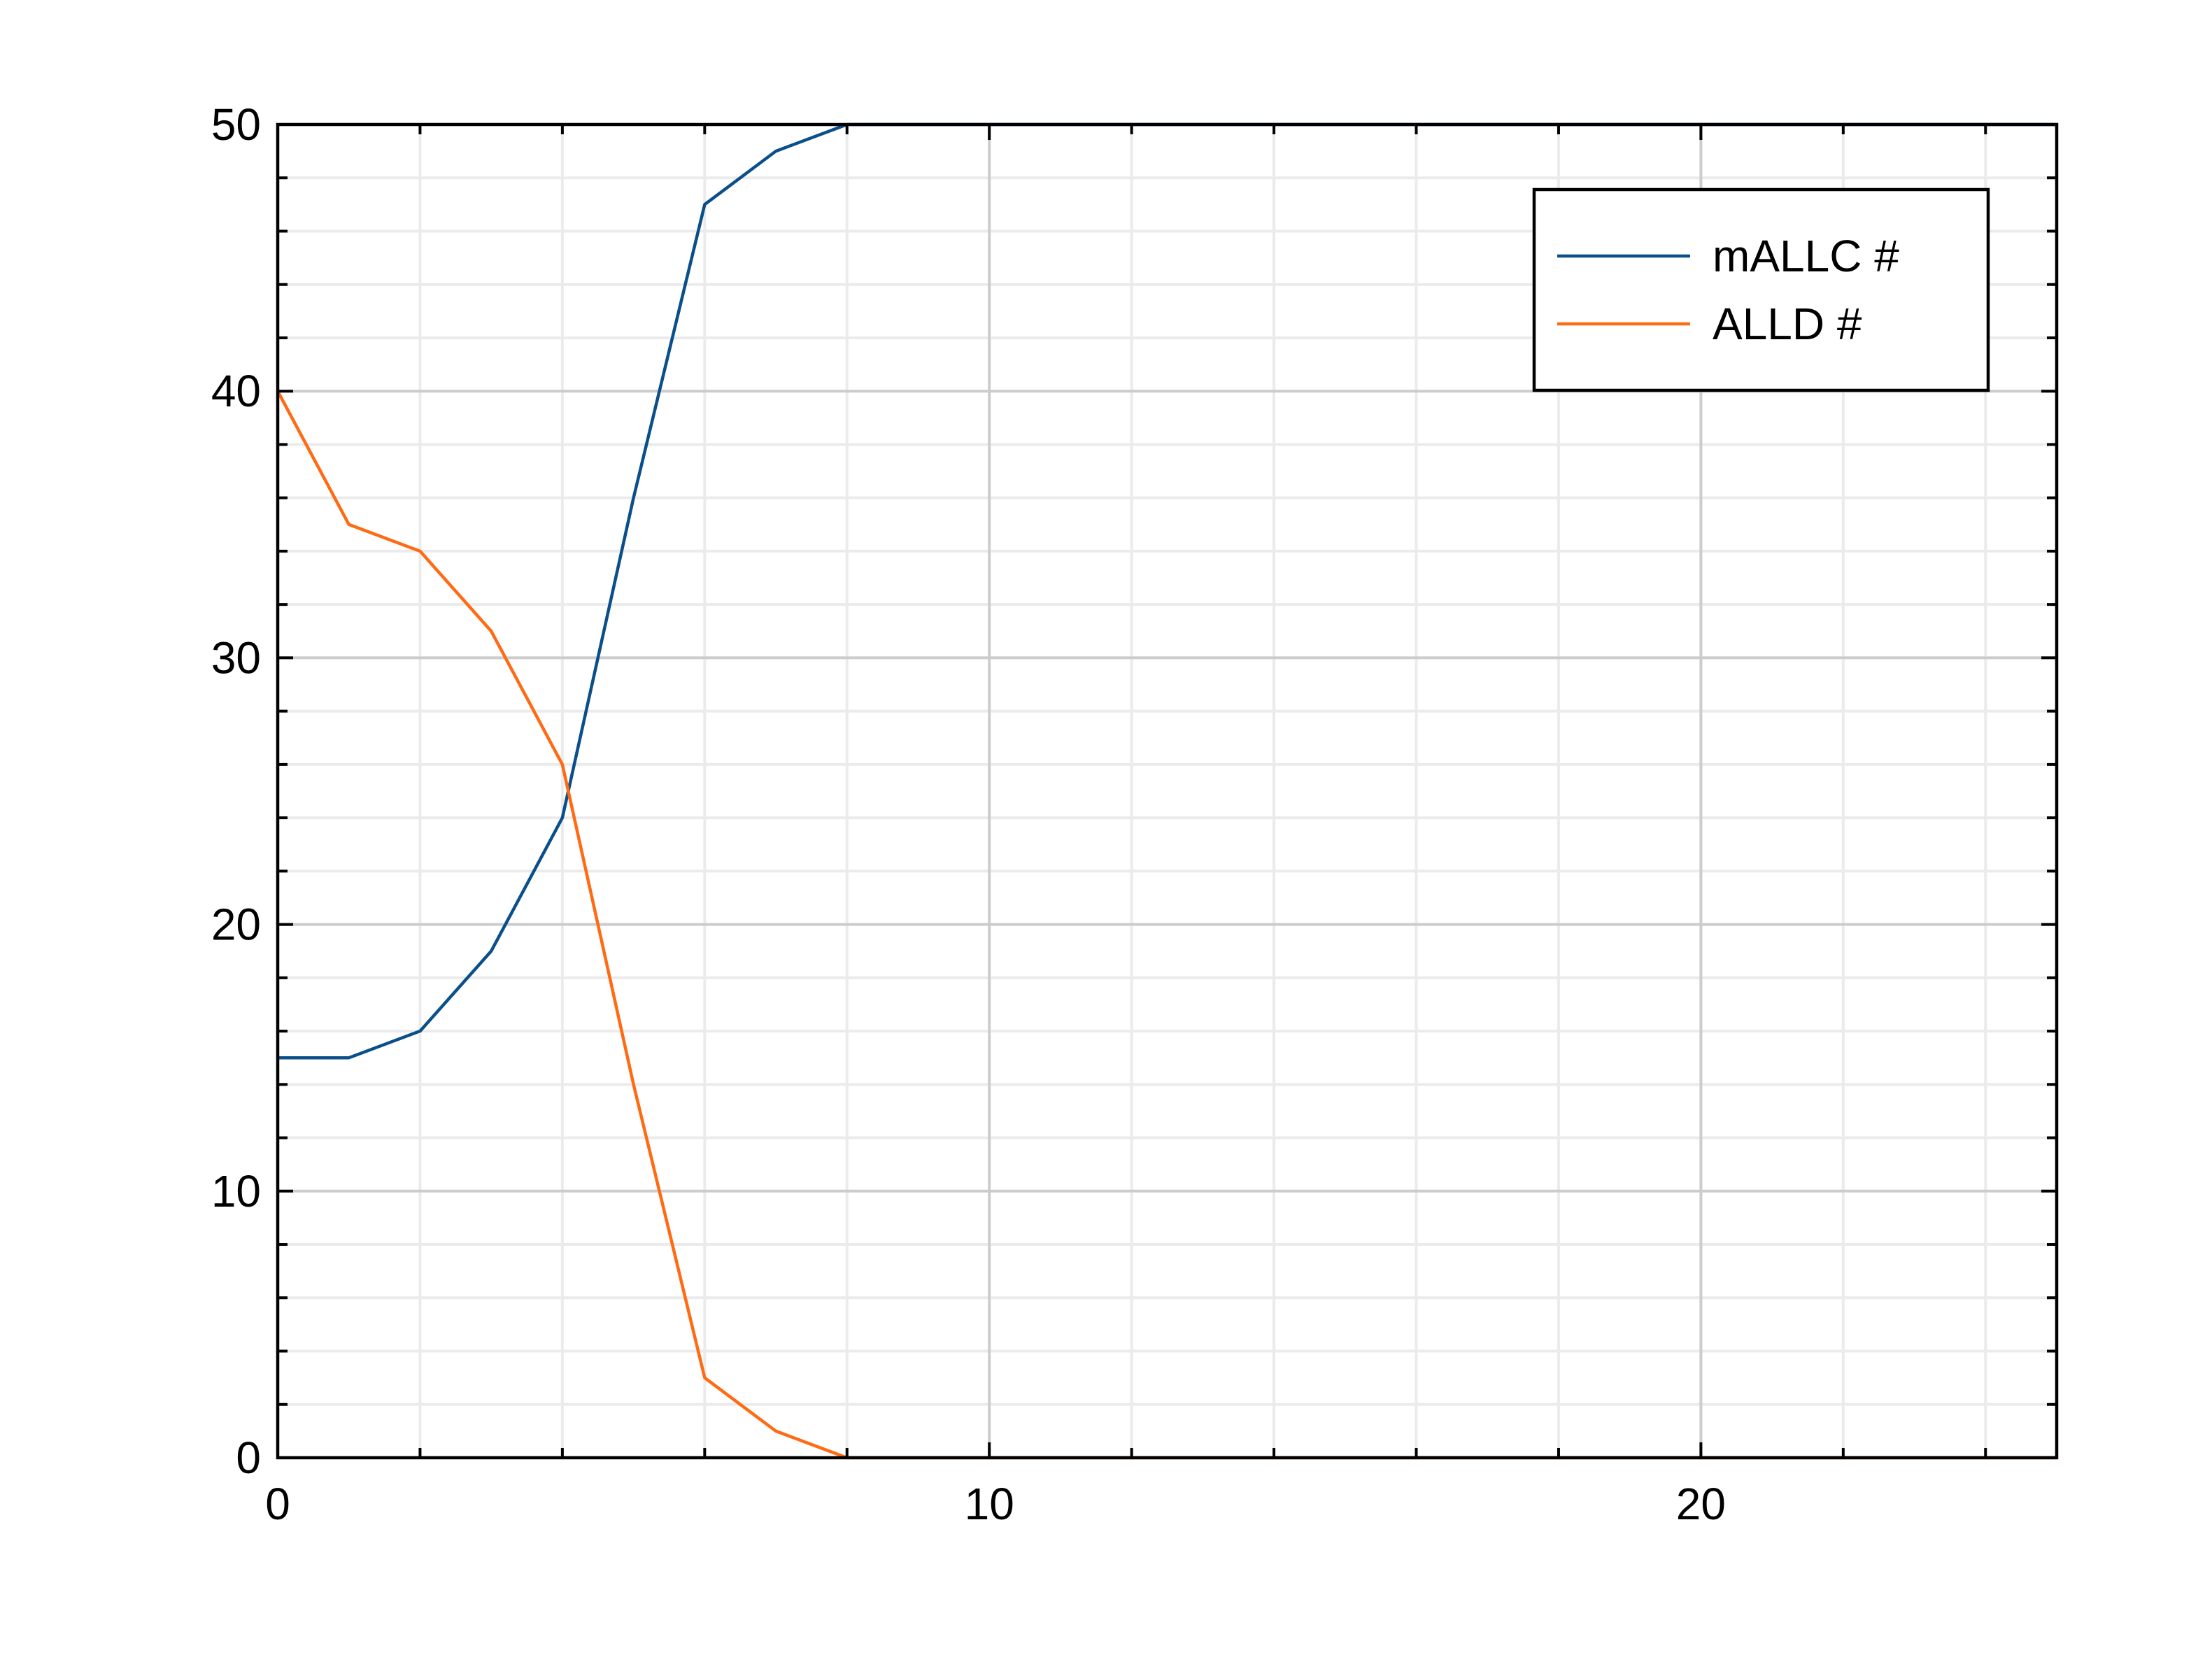 The width and height of the screenshot is (2212, 1662). Describe the element at coordinates (1701, 1504) in the screenshot. I see `x-tick-label: 20` at that location.